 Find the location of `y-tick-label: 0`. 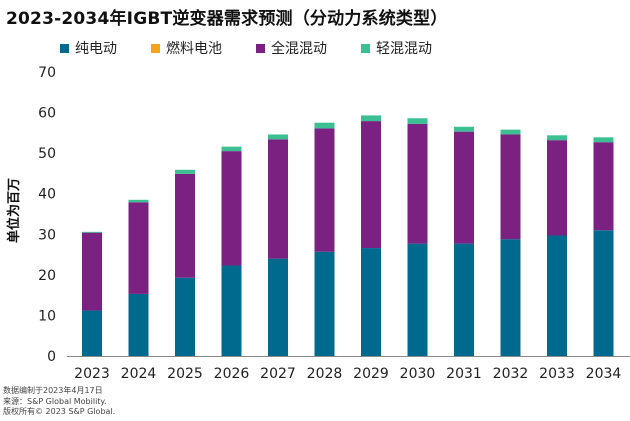

y-tick-label: 0 is located at coordinates (51, 357).